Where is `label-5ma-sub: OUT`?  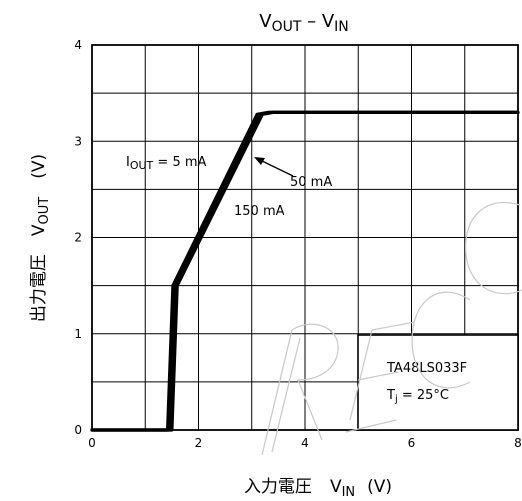 label-5ma-sub: OUT is located at coordinates (142, 165).